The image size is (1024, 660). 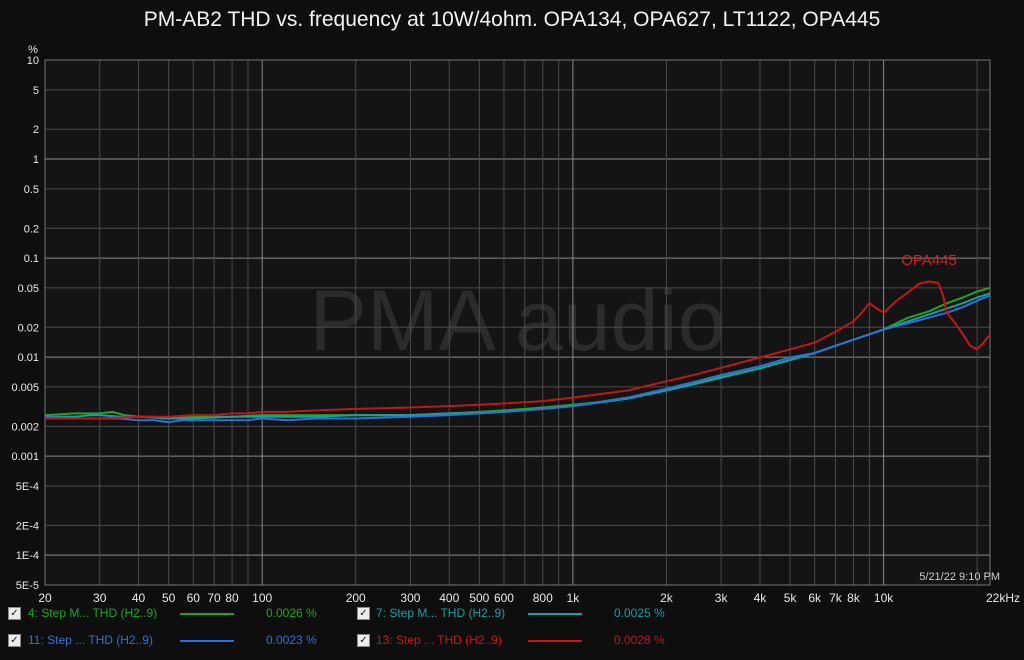 What do you see at coordinates (439, 640) in the screenshot?
I see `legend-label: 13: Step ... THD (H2..9)` at bounding box center [439, 640].